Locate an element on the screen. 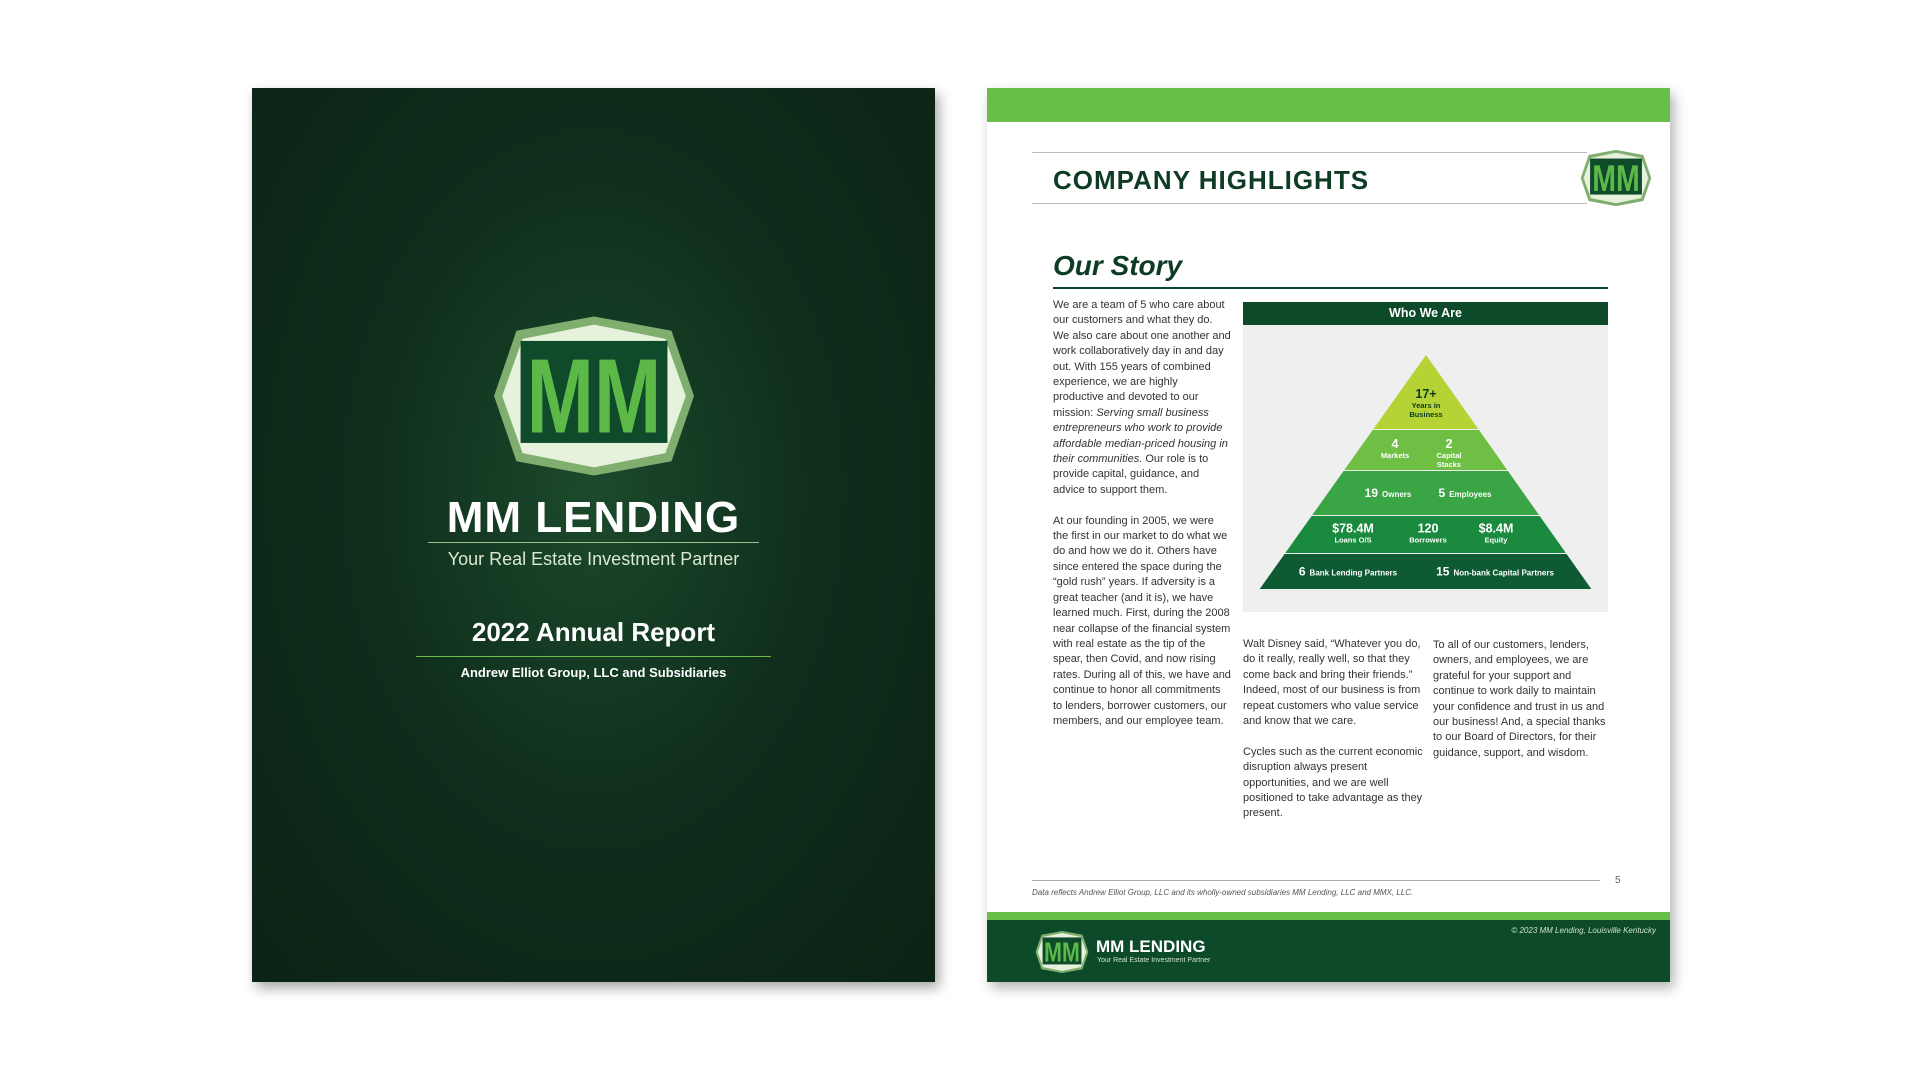 The width and height of the screenshot is (1920, 1080). stat: 6 Bank Lending Partners is located at coordinates (1348, 572).